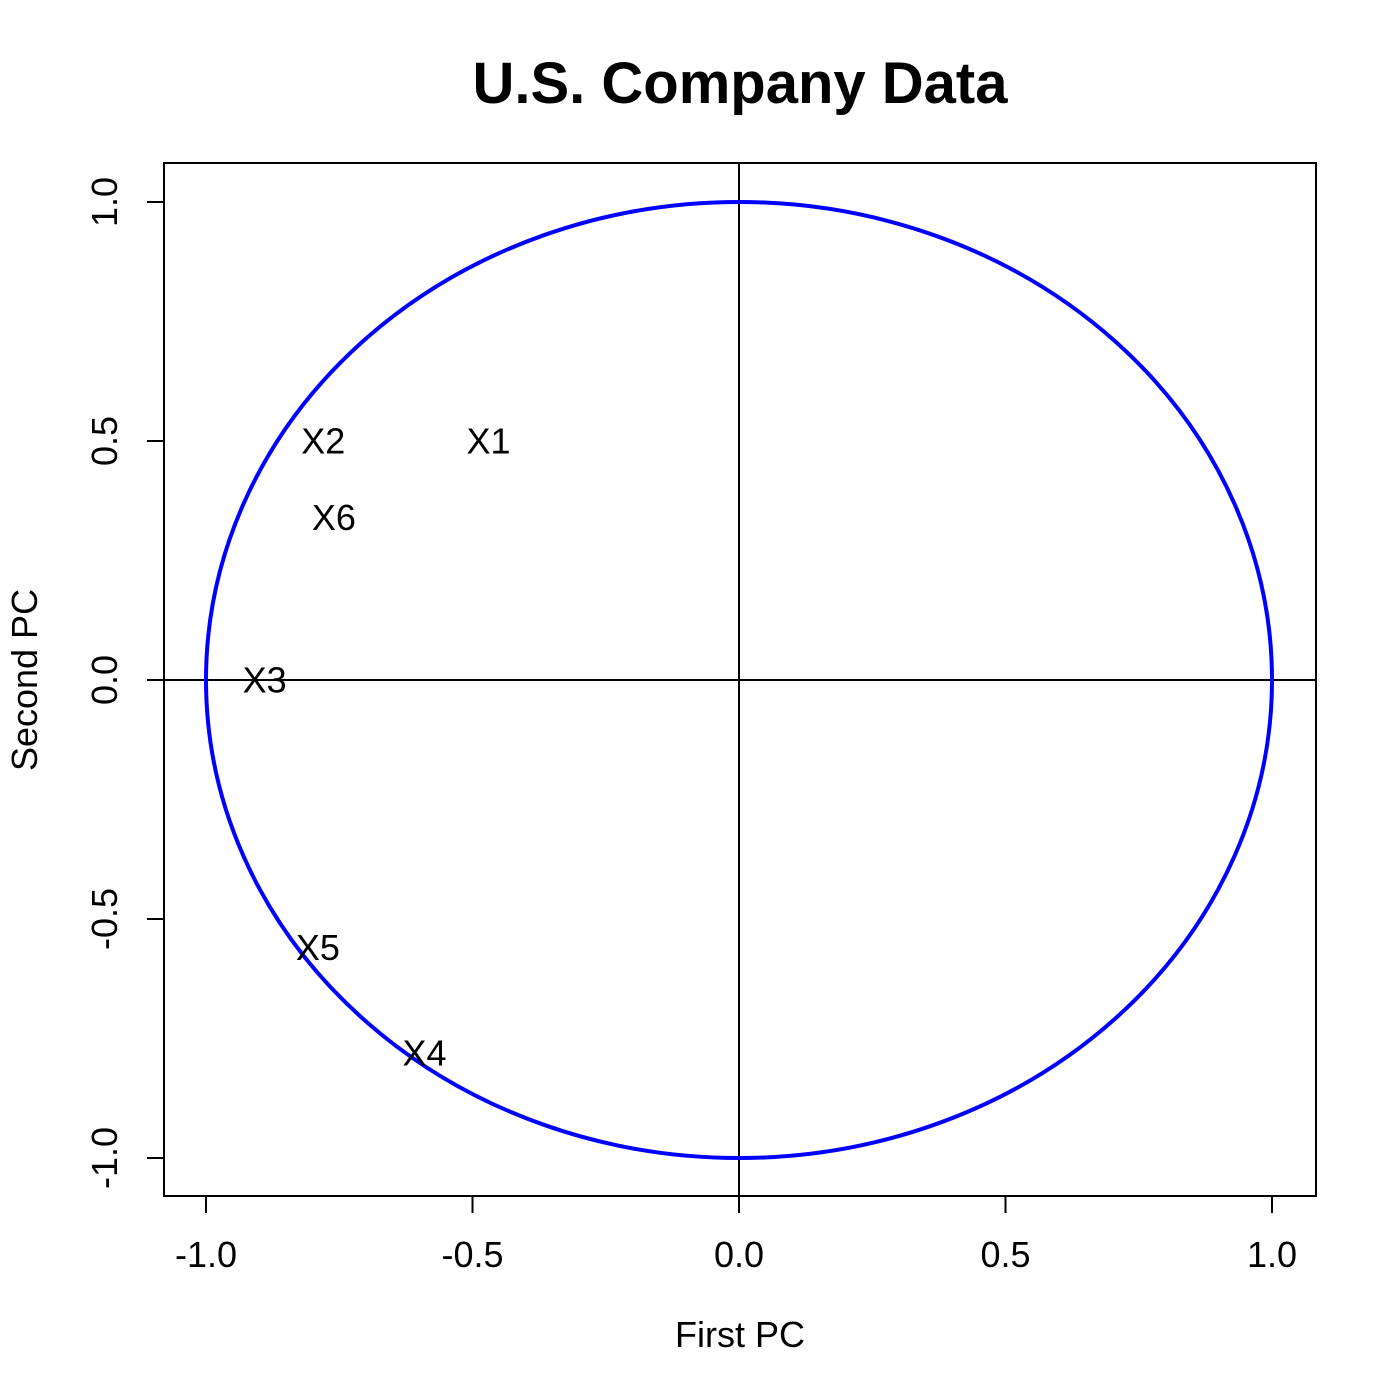 The width and height of the screenshot is (1400, 1400). Describe the element at coordinates (24, 680) in the screenshot. I see `y-axis-label: Second PC` at that location.